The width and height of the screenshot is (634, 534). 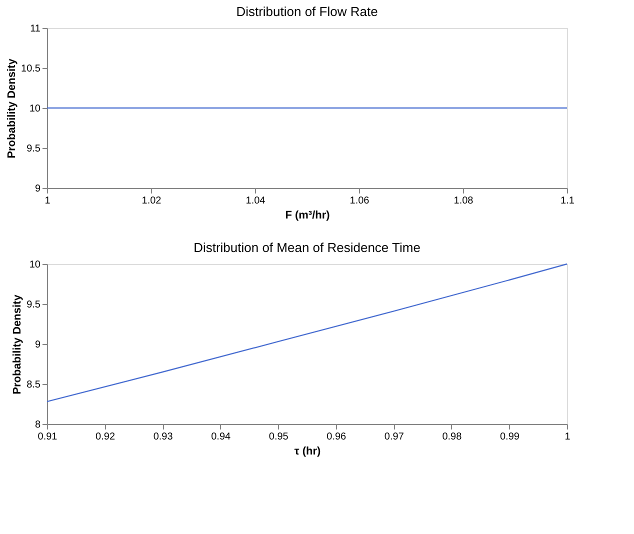 I want to click on x-tick-label: 0.97, so click(x=394, y=437).